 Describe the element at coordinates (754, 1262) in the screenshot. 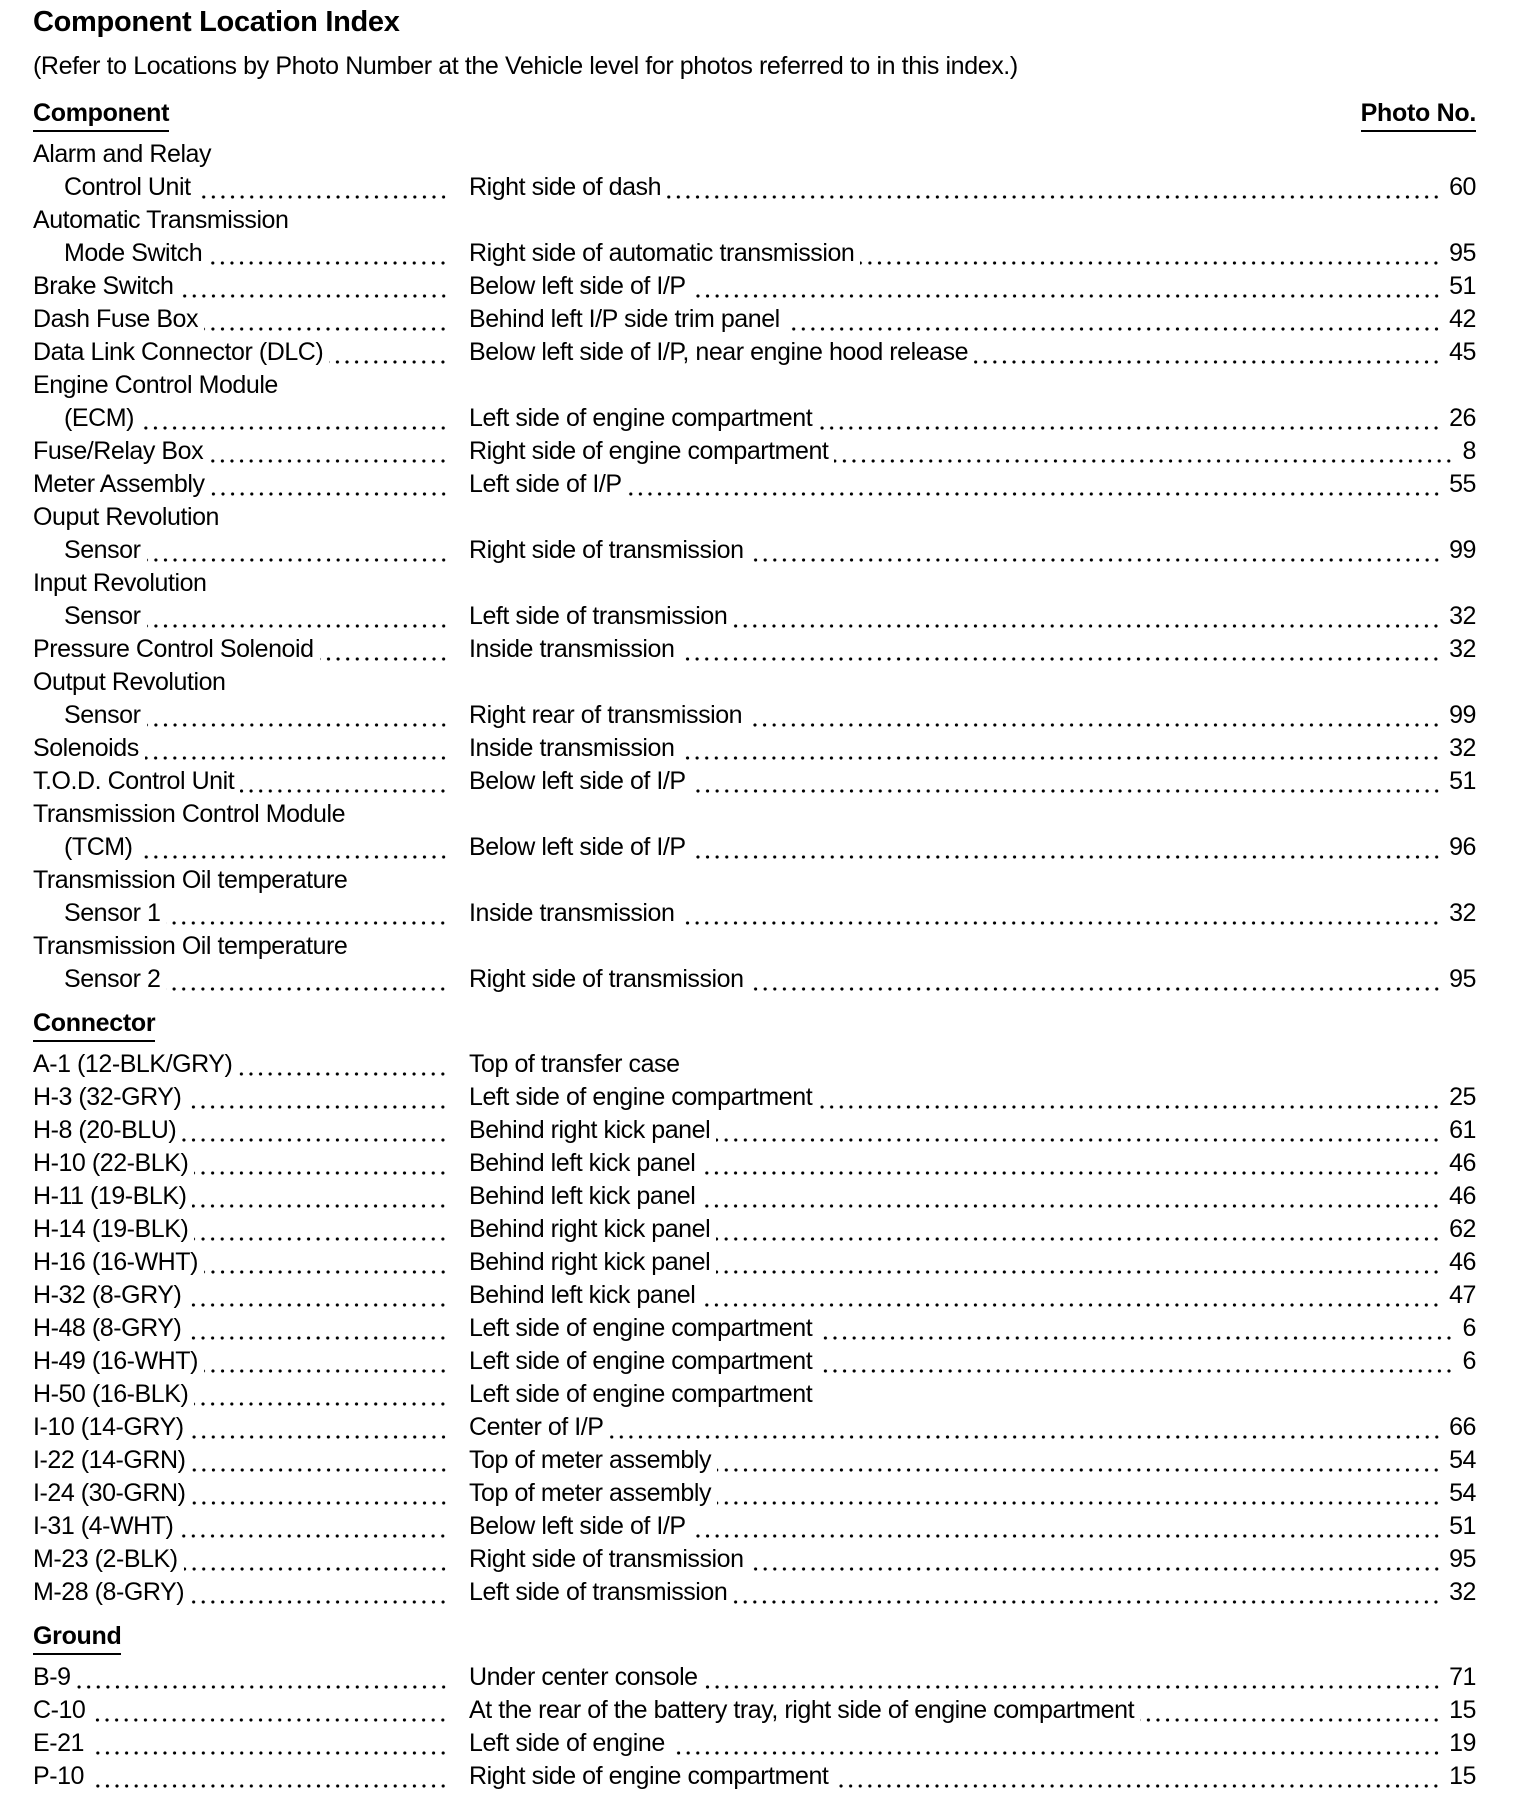

I see `table-row: H-16 (16-WHT) Behind right kick panel 46` at that location.